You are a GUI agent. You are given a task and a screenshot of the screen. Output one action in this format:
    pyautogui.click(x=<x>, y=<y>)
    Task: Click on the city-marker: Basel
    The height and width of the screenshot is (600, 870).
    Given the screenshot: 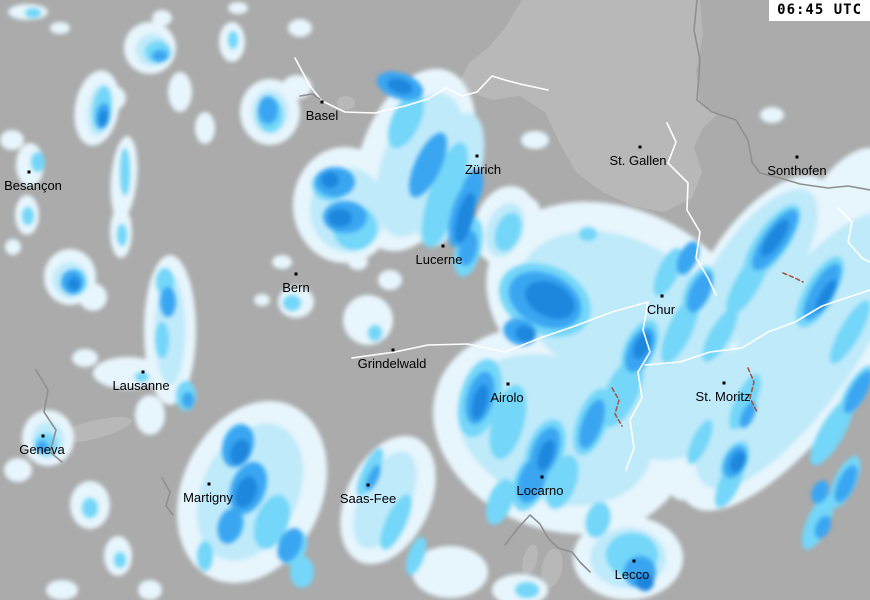 What is the action you would take?
    pyautogui.click(x=322, y=111)
    